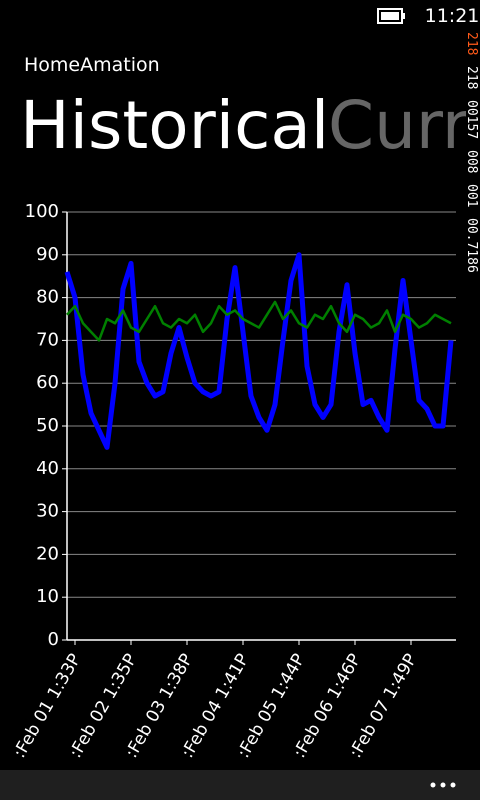 Image resolution: width=480 pixels, height=800 pixels. What do you see at coordinates (174, 125) in the screenshot?
I see `pivot-header-active: Historical` at bounding box center [174, 125].